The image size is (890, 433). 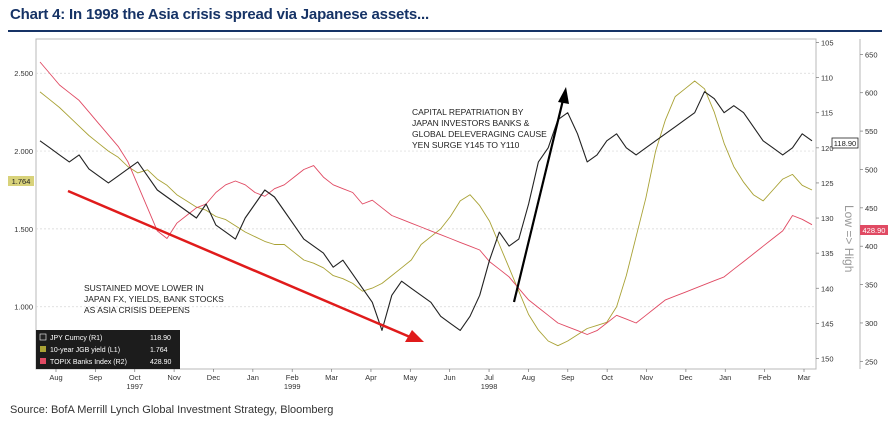 What do you see at coordinates (827, 323) in the screenshot?
I see `right1-tick-label: 145` at bounding box center [827, 323].